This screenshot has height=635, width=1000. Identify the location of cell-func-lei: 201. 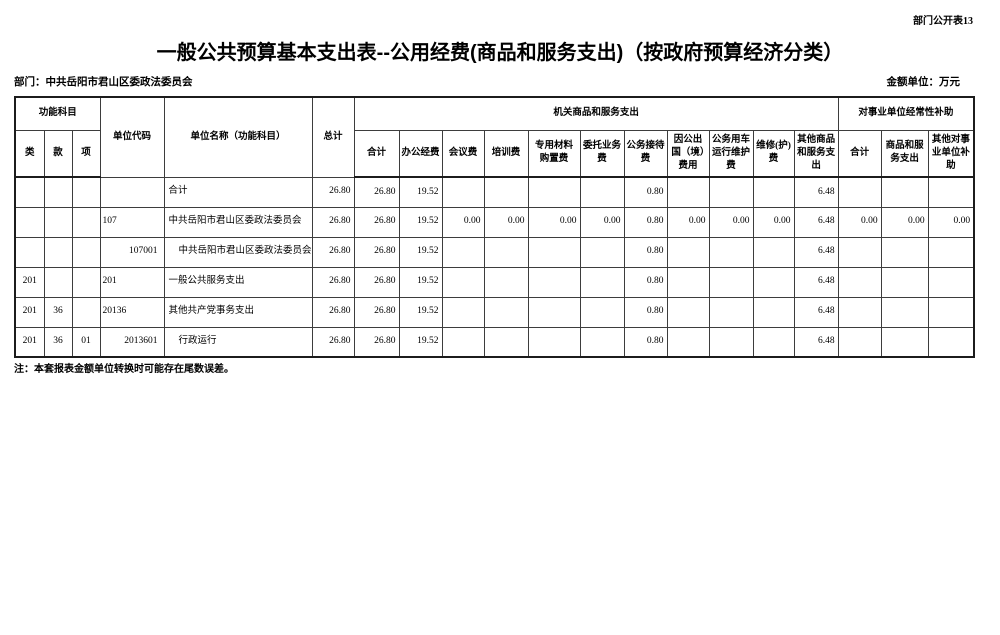
(29, 312).